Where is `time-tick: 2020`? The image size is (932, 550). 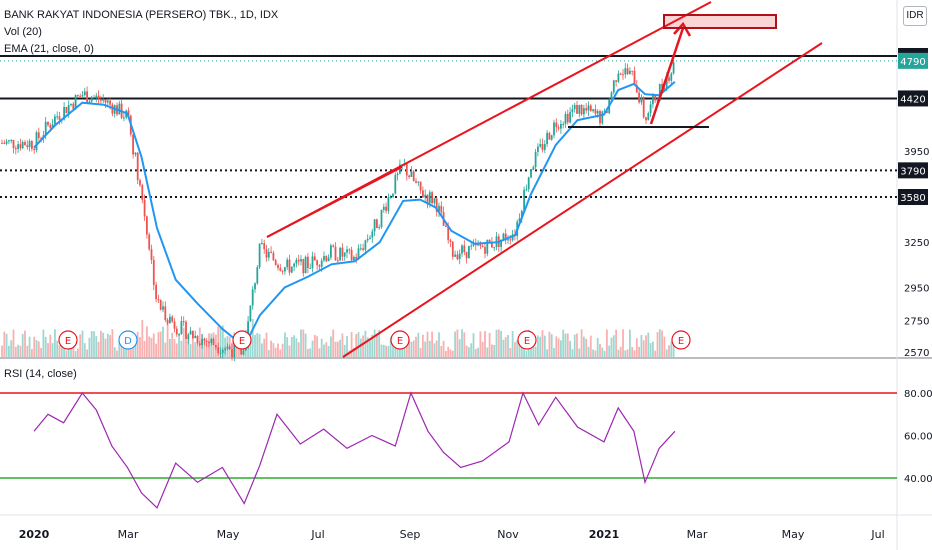 time-tick: 2020 is located at coordinates (34, 534).